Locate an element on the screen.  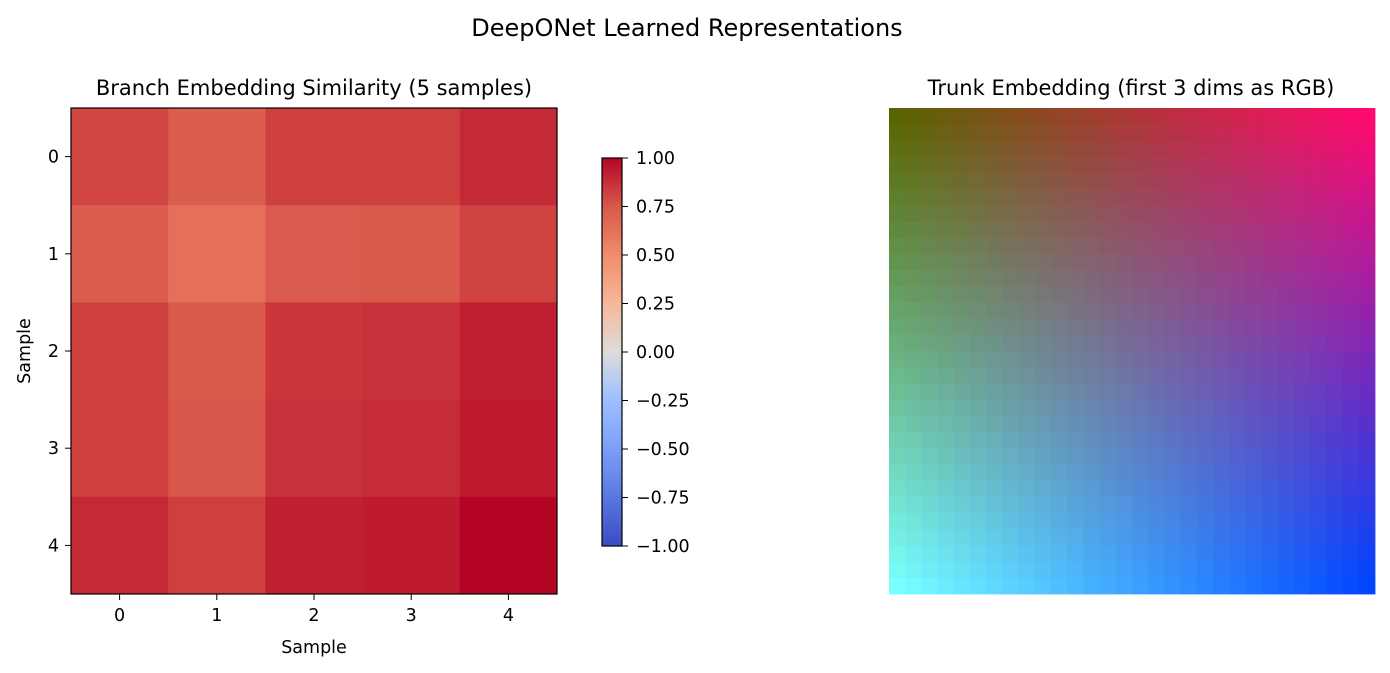
heatmap-cell is located at coordinates (508, 157).